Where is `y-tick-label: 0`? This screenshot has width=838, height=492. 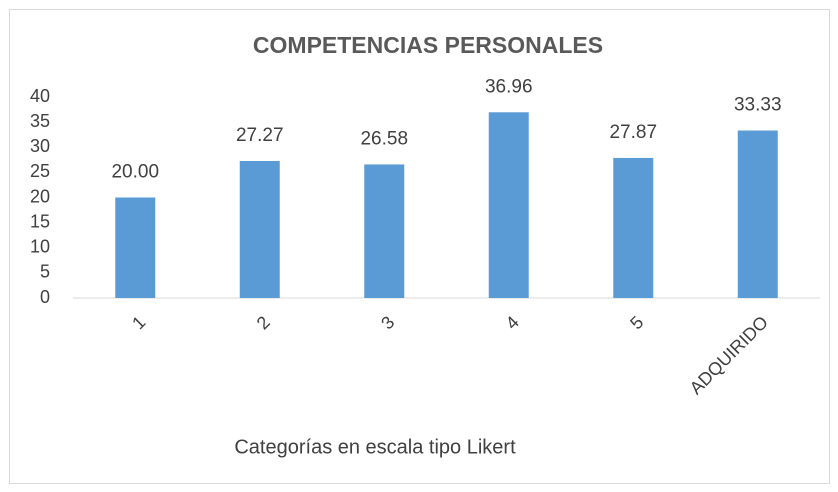 y-tick-label: 0 is located at coordinates (45, 297).